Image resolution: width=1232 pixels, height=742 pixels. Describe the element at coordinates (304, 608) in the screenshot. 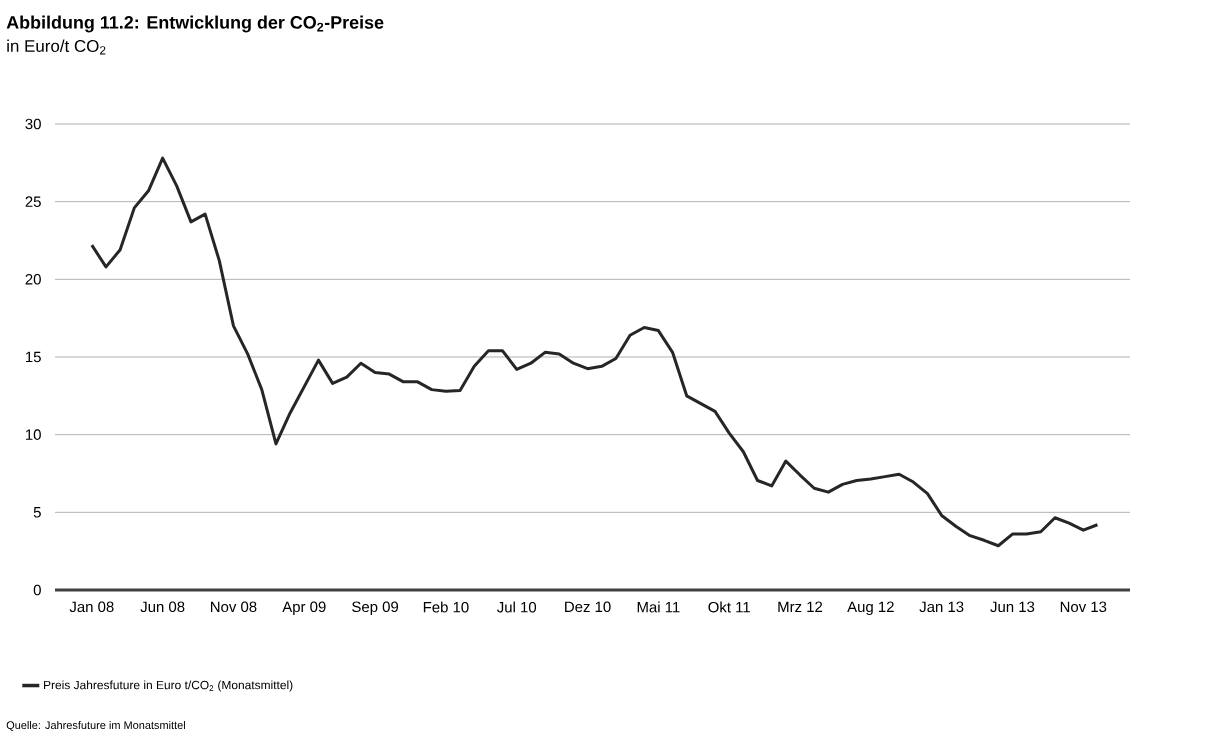

I see `x-tick-label: Apr 09` at that location.